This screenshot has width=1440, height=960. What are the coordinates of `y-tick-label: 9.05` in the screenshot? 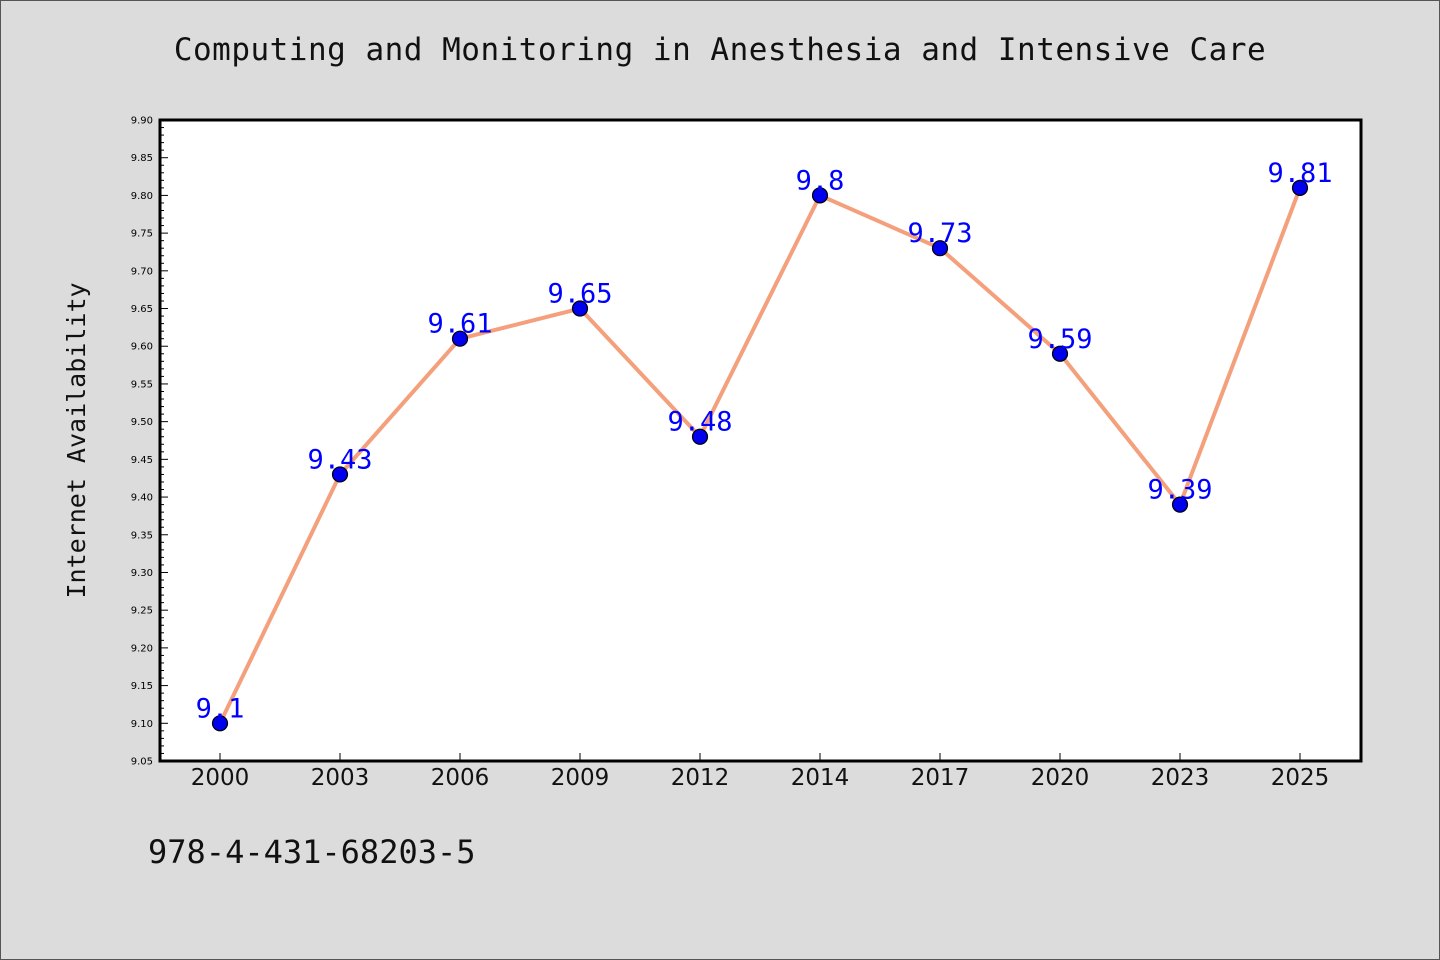 It's located at (142, 762).